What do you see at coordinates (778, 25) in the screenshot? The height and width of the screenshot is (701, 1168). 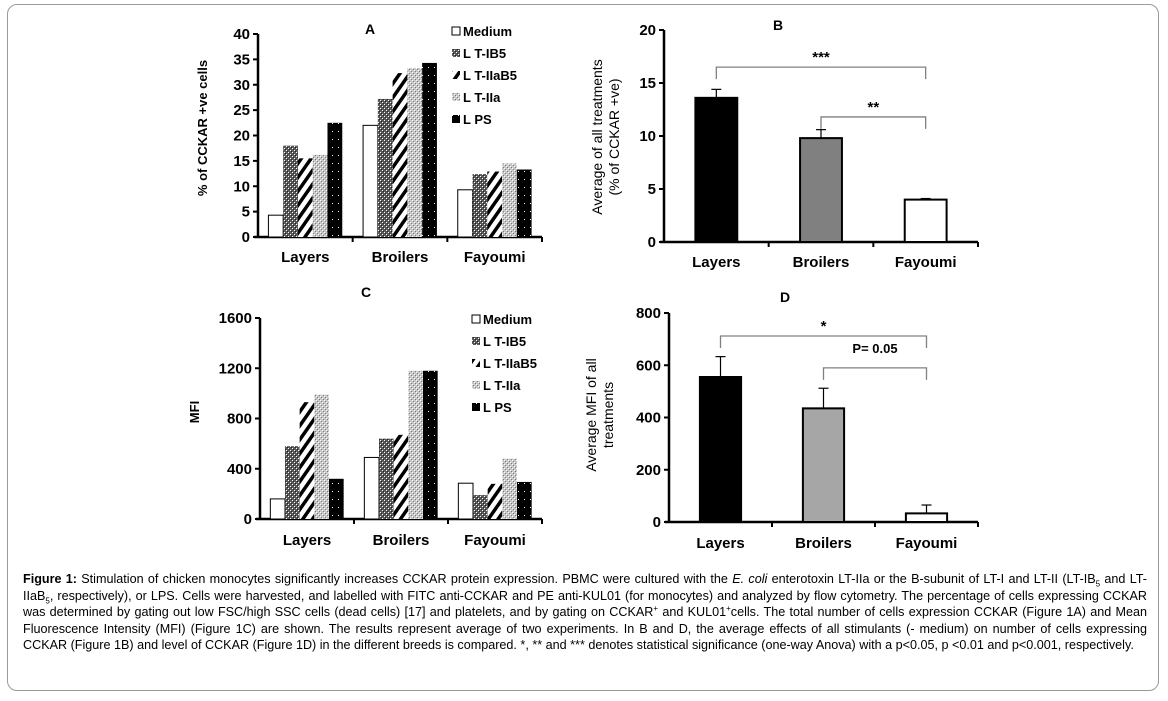 I see `chart-b-title: B` at bounding box center [778, 25].